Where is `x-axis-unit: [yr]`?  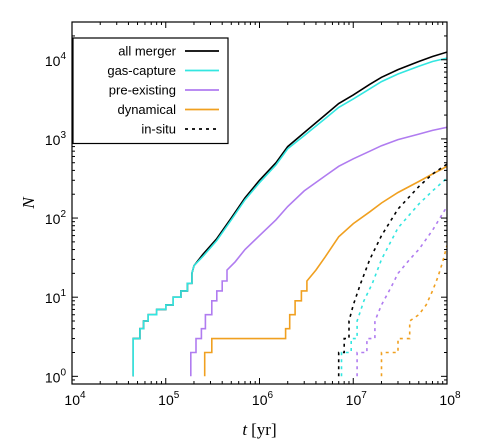
x-axis-unit: [yr] is located at coordinates (263, 429).